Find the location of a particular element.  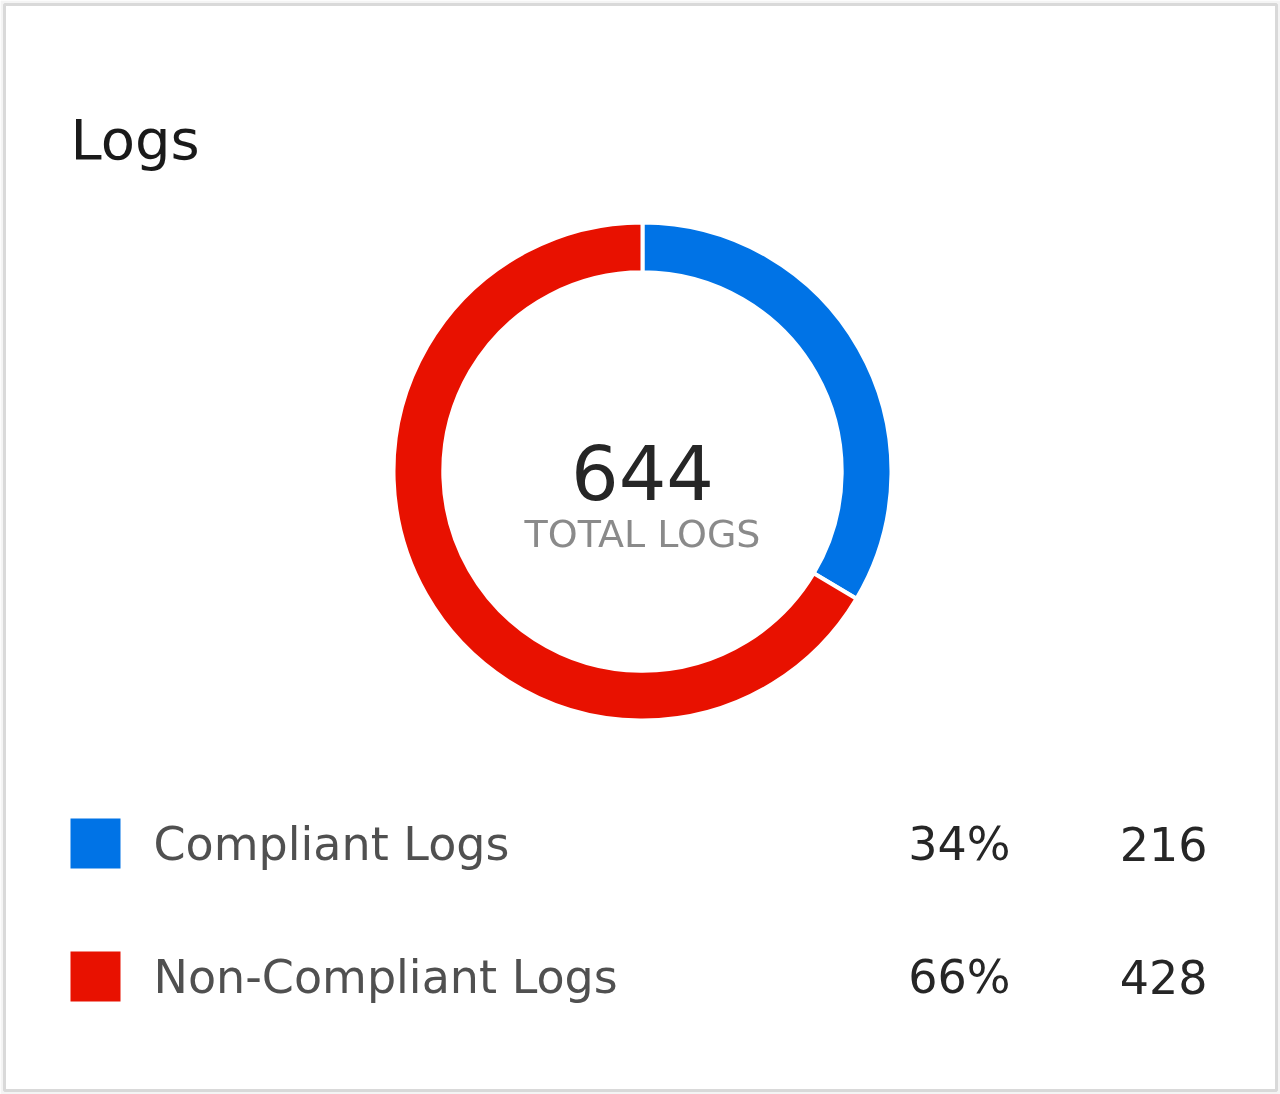

text: 66% is located at coordinates (959, 976).